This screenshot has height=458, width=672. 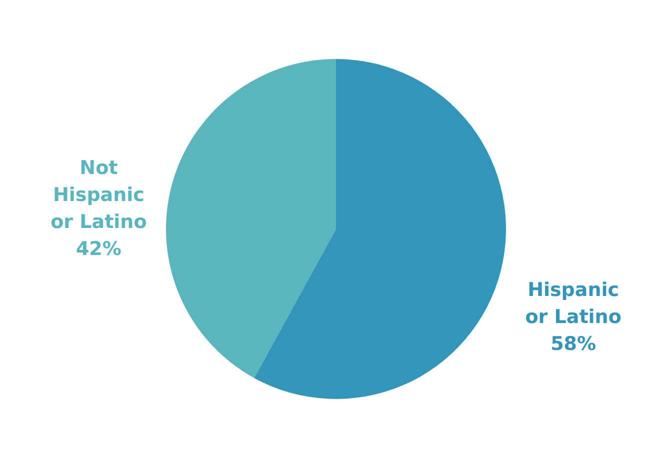 What do you see at coordinates (98, 195) in the screenshot?
I see `slice-label: Not Hispanic or Latino` at bounding box center [98, 195].